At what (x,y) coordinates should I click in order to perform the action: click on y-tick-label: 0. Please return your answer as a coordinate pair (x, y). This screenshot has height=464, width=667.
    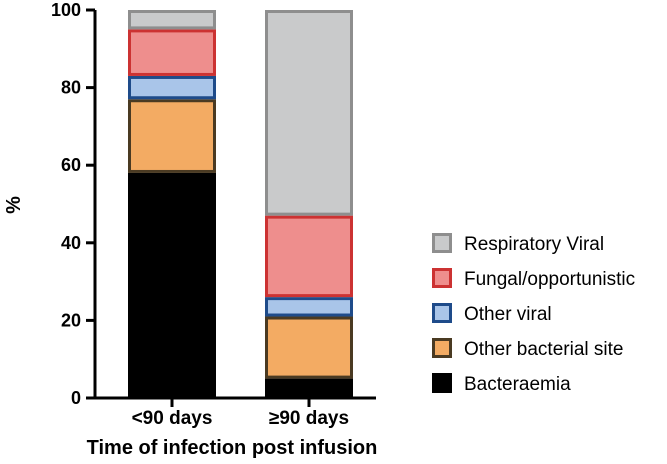
    Looking at the image, I should click on (76, 398).